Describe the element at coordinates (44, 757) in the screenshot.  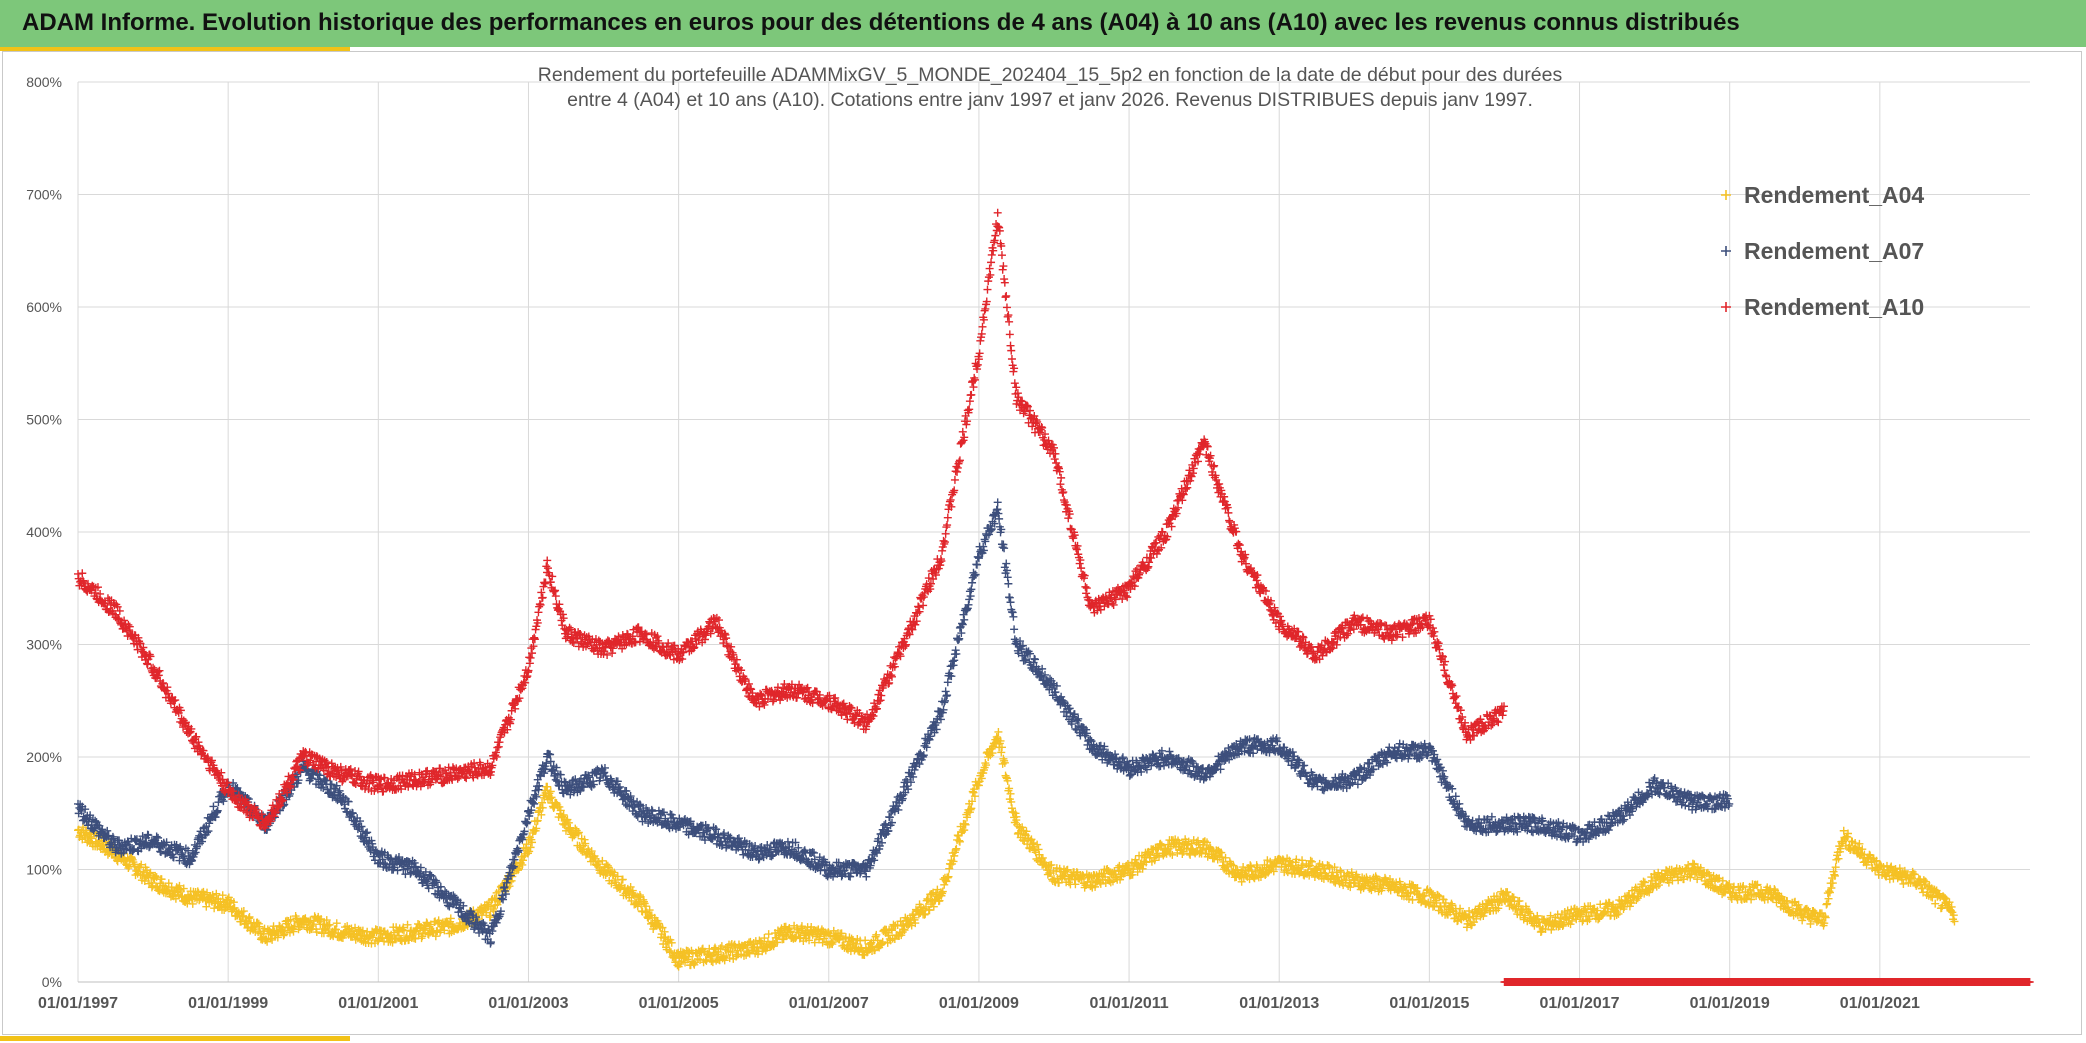
I see `y-tick-label: 200%` at that location.